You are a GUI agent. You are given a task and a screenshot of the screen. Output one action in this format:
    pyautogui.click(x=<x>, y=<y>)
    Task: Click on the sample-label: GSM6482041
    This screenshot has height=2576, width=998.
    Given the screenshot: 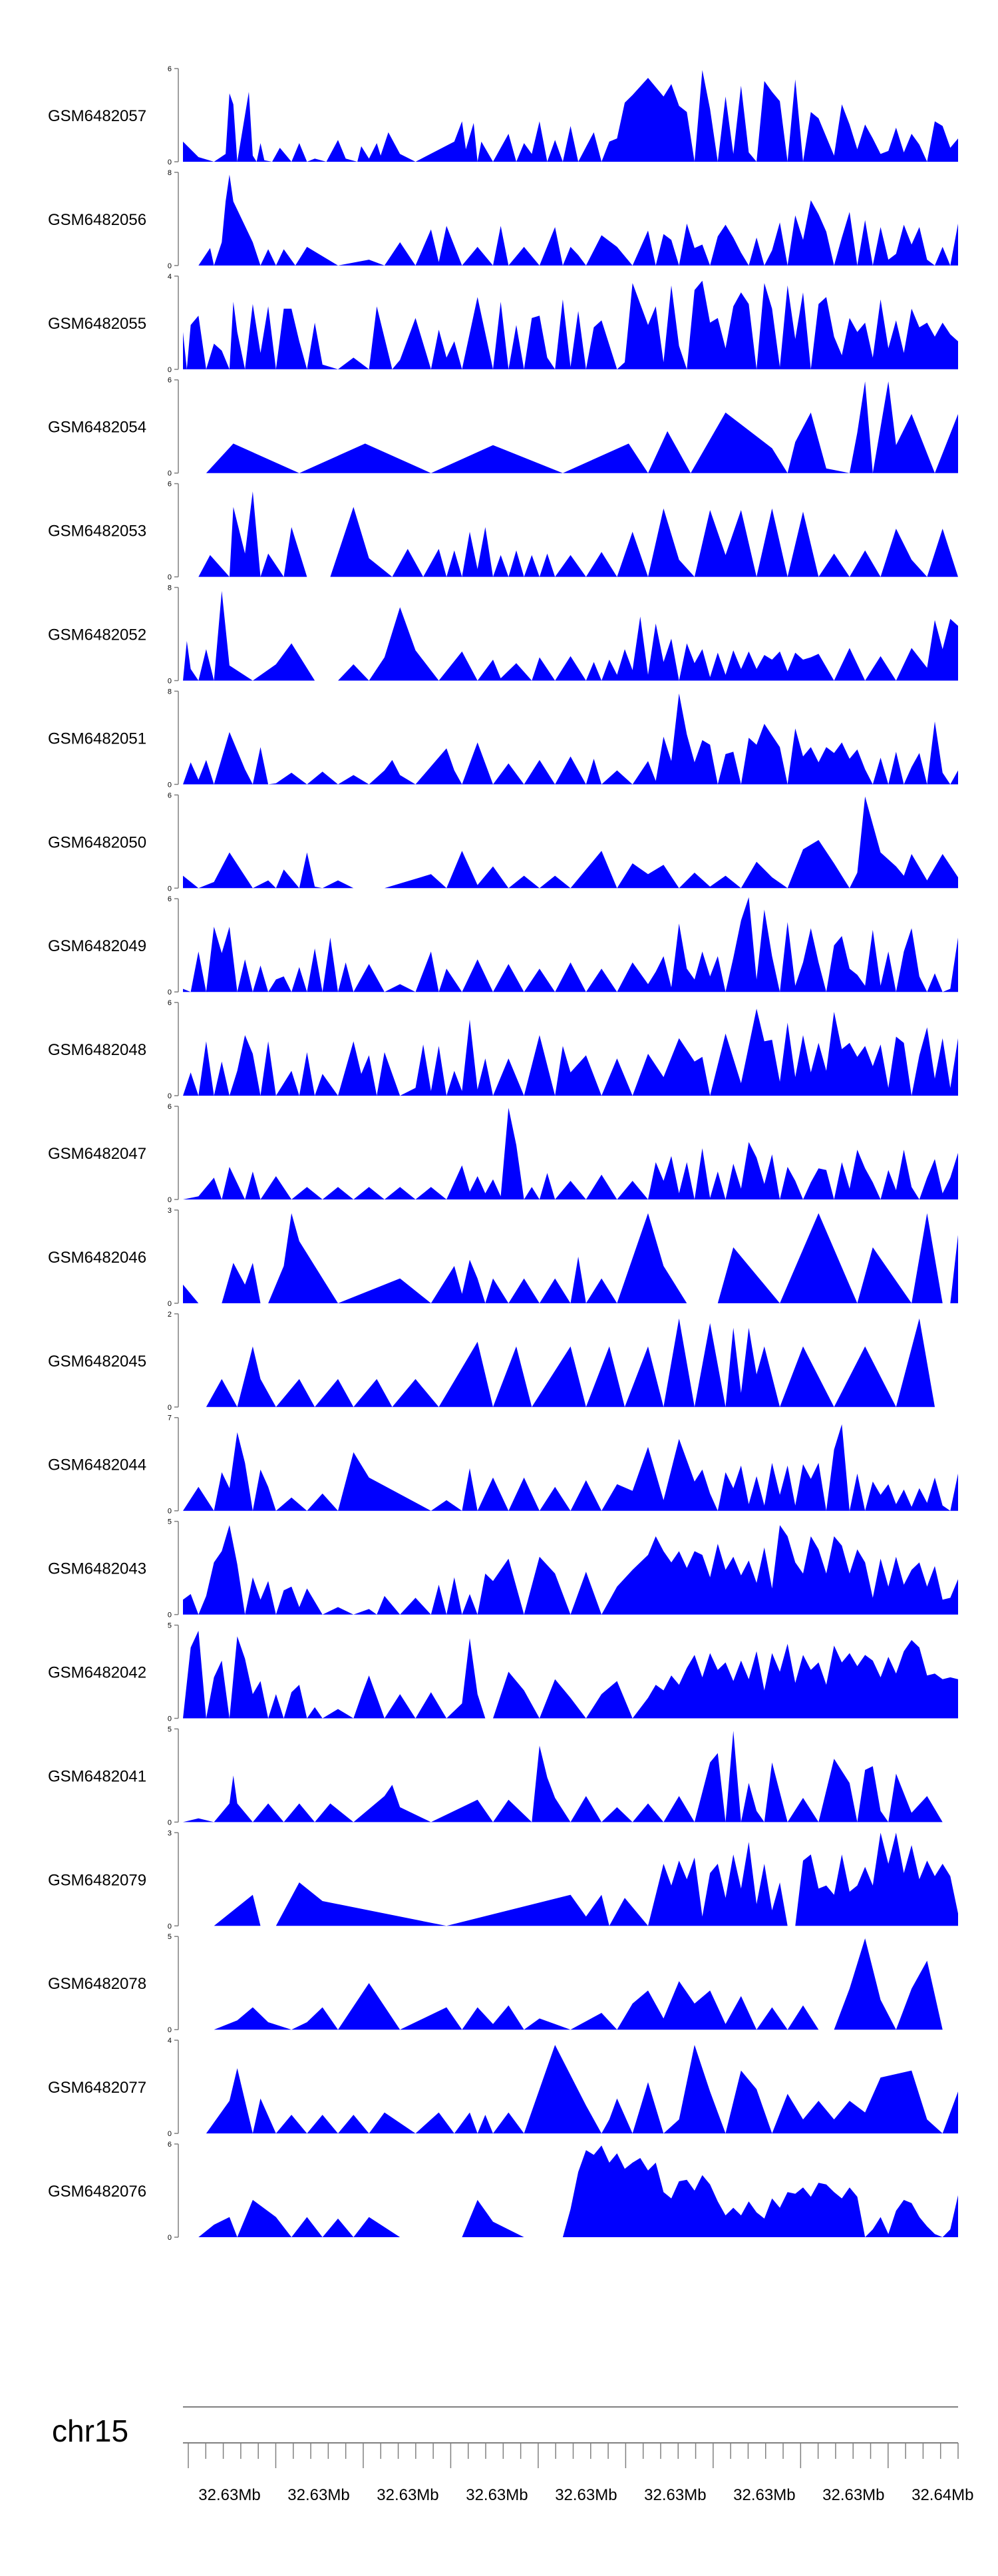 What is the action you would take?
    pyautogui.click(x=97, y=1776)
    